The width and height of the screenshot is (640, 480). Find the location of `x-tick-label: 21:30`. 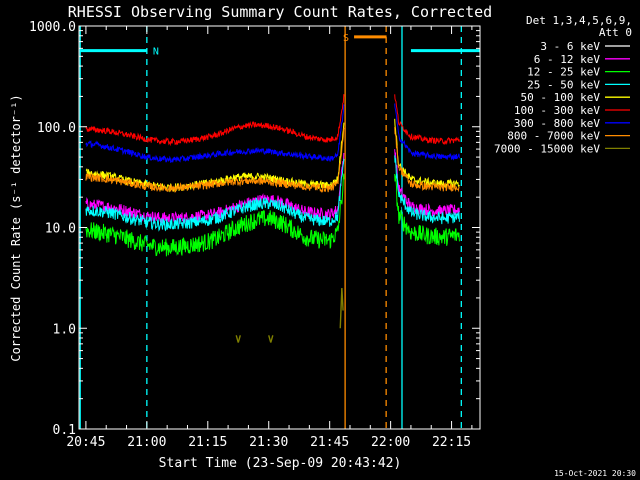

x-tick-label: 21:30 is located at coordinates (268, 442).